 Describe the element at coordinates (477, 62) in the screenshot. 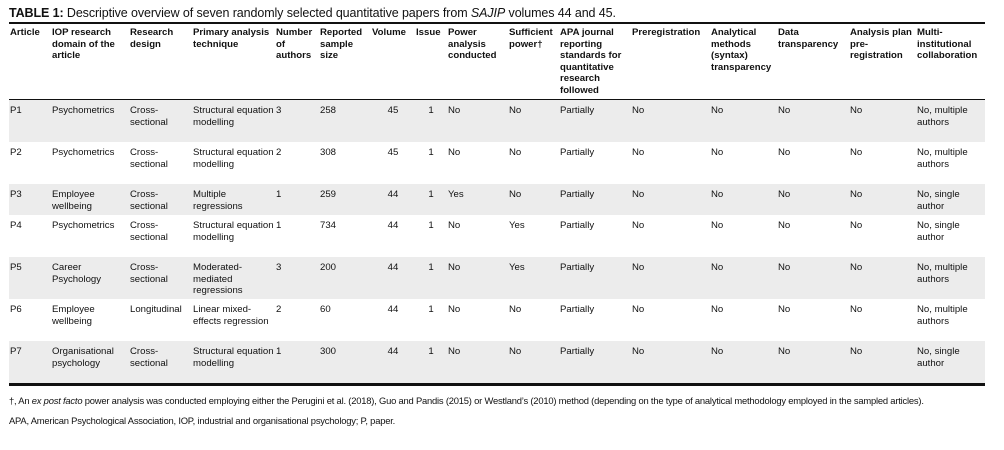

I see `column-header: Power analysis conducted` at that location.